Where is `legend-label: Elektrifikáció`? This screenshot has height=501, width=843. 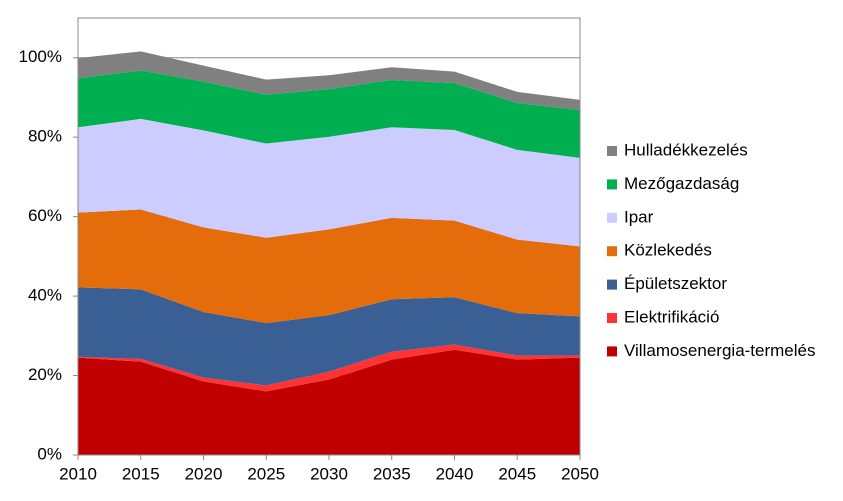 legend-label: Elektrifikáció is located at coordinates (671, 316).